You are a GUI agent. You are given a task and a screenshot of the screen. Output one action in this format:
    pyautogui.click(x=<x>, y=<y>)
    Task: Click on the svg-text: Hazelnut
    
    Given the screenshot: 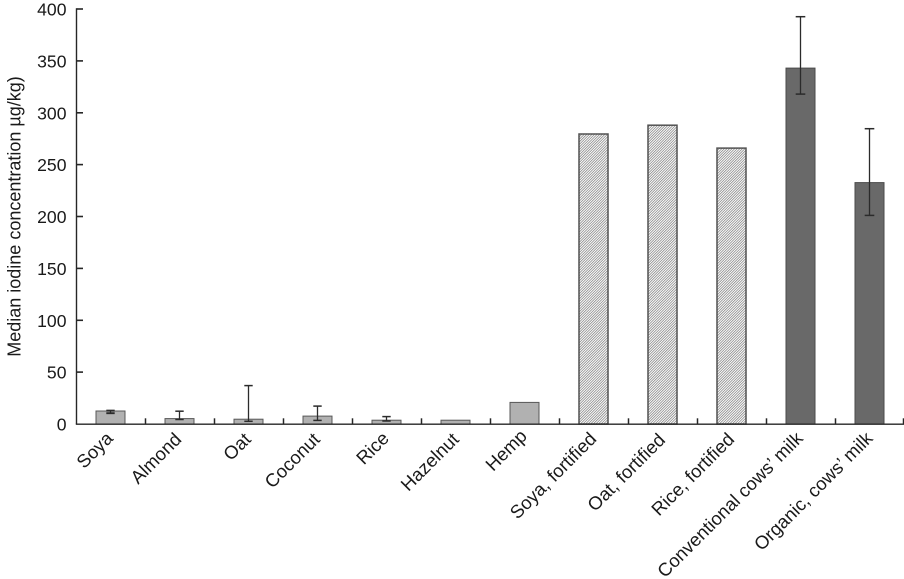 What is the action you would take?
    pyautogui.click(x=429, y=461)
    